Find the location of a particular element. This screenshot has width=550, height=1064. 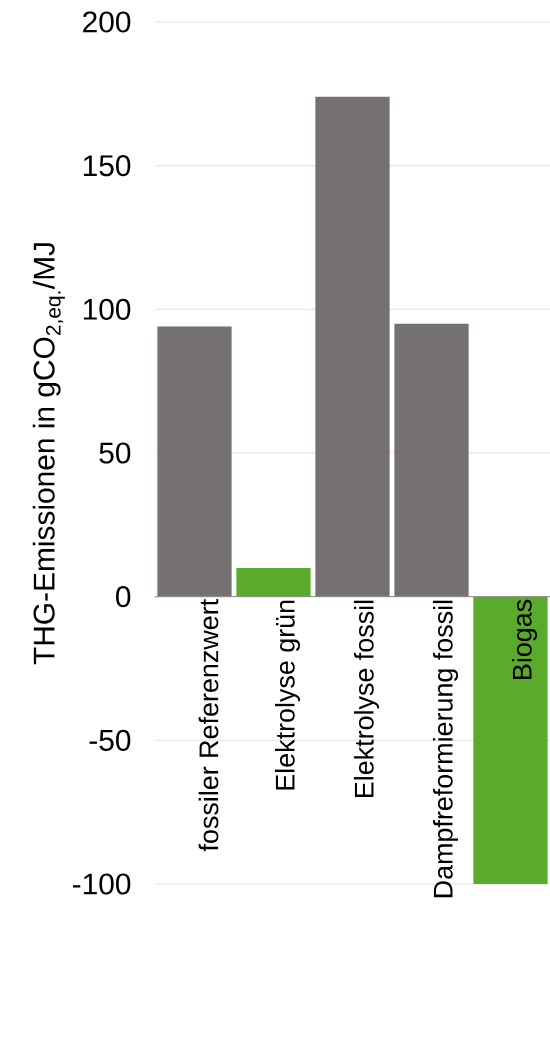

x-tick-label: fossiler Referenzwert is located at coordinates (208, 725).